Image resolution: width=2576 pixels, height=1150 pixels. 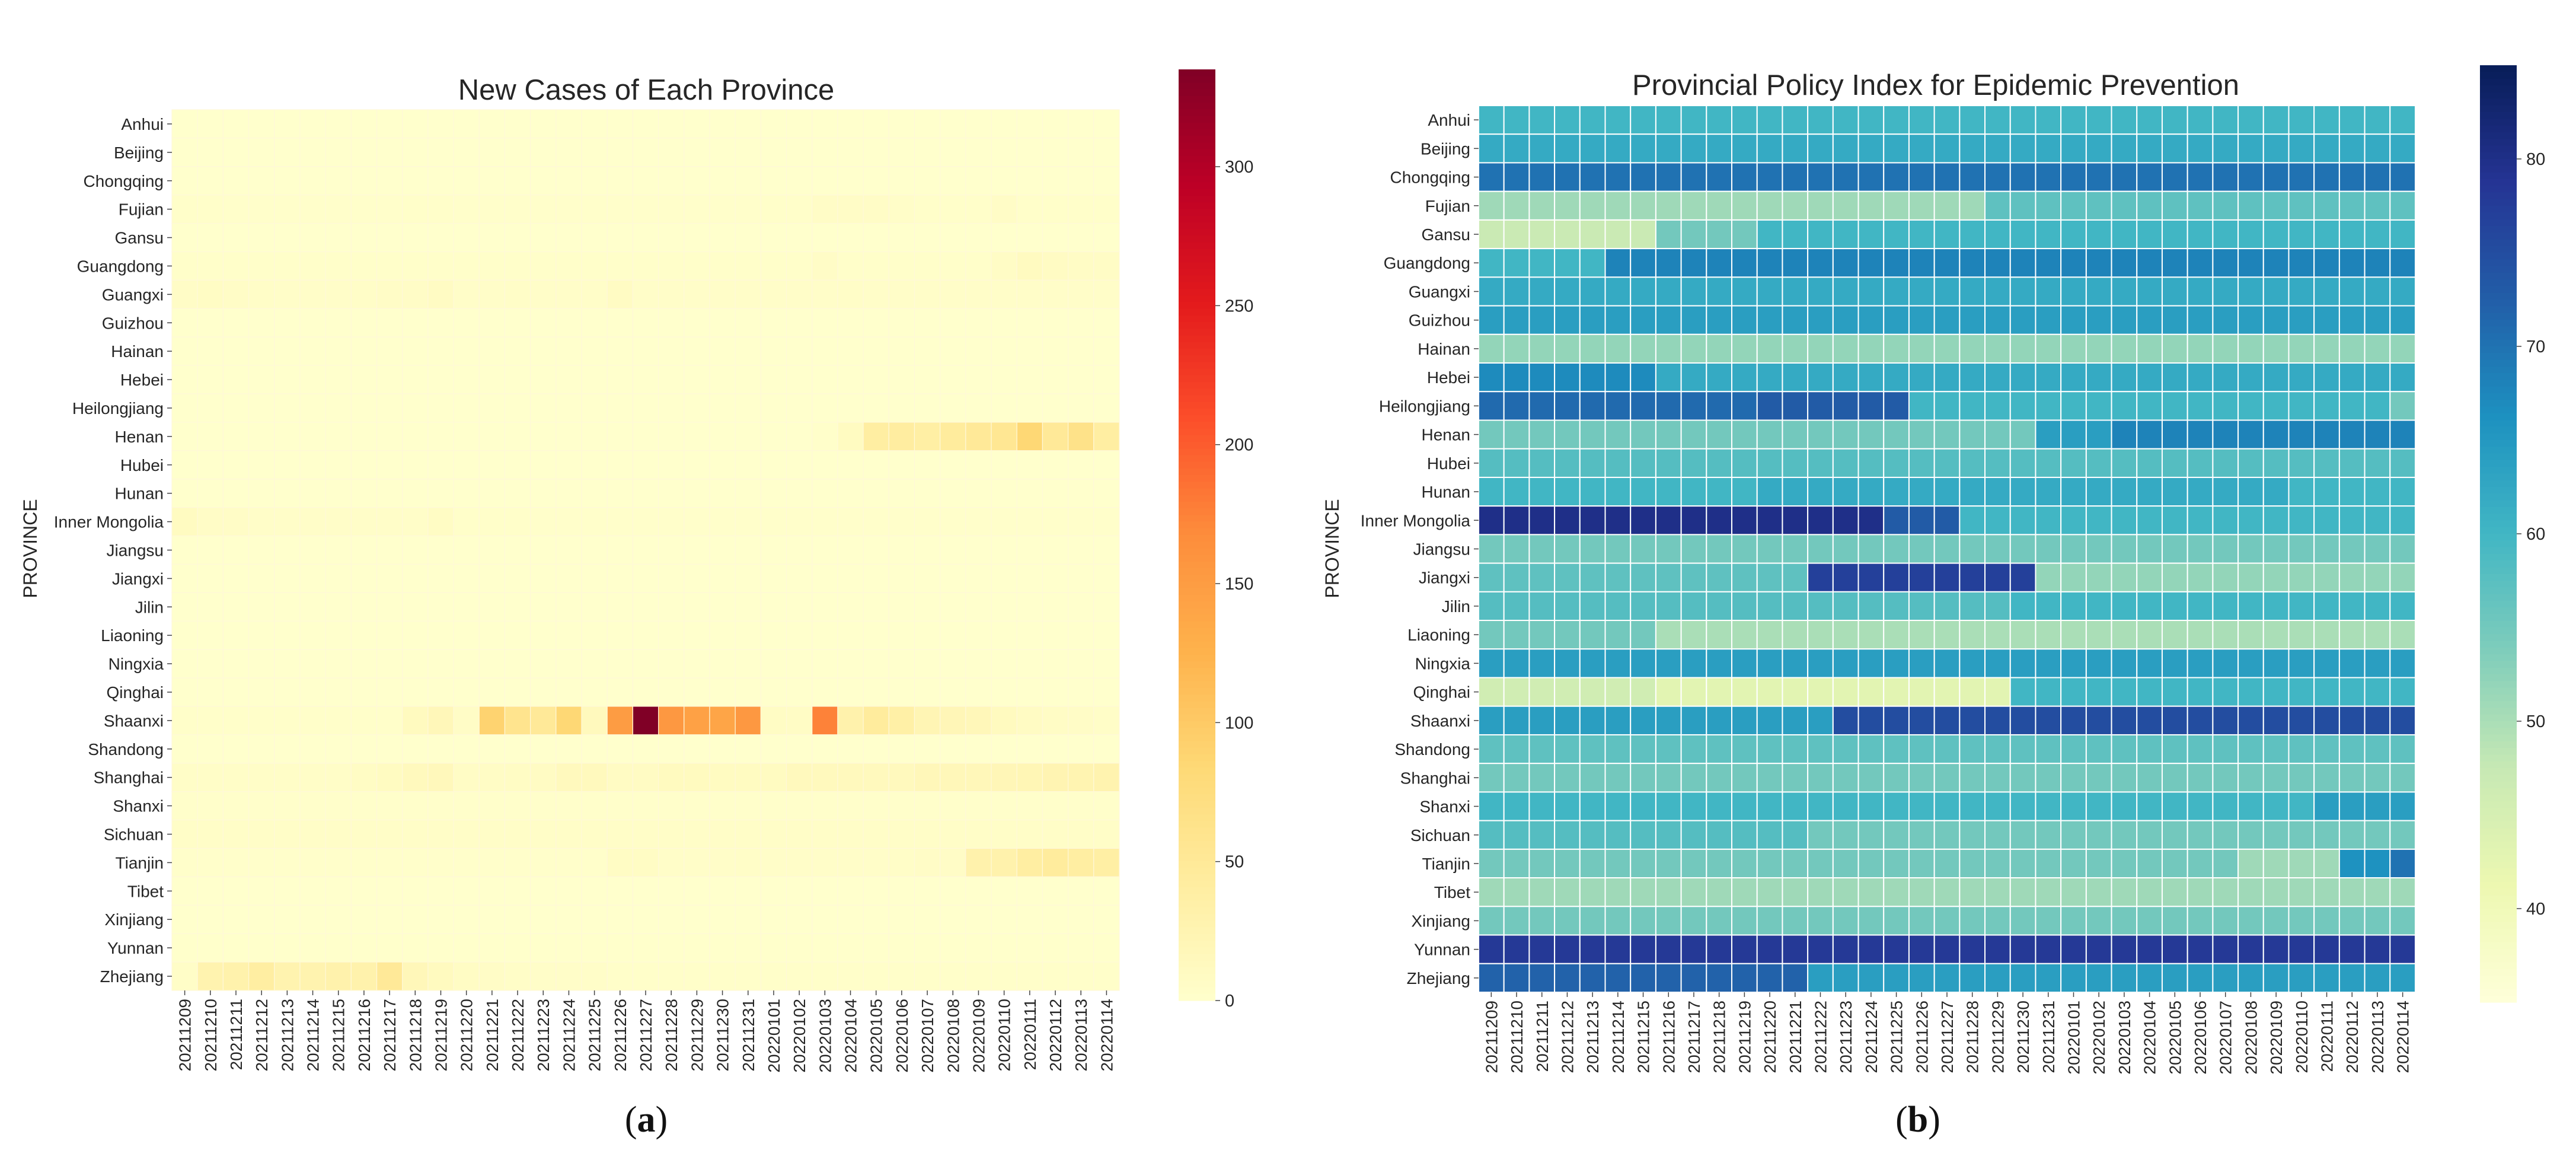 I want to click on x-tick-label: 20211224, so click(x=569, y=1036).